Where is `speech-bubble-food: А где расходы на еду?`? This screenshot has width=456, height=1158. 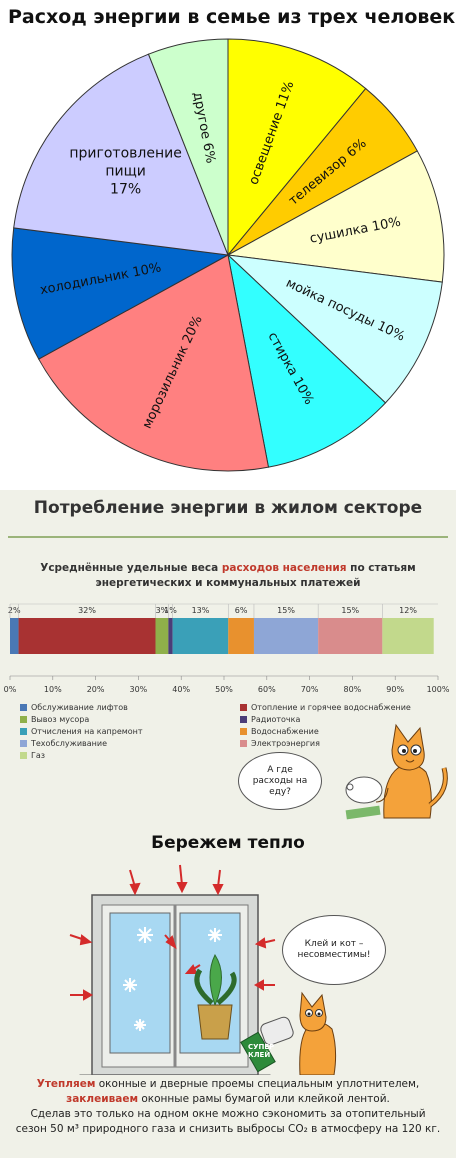 speech-bubble-food: А где расходы на еду? is located at coordinates (280, 781).